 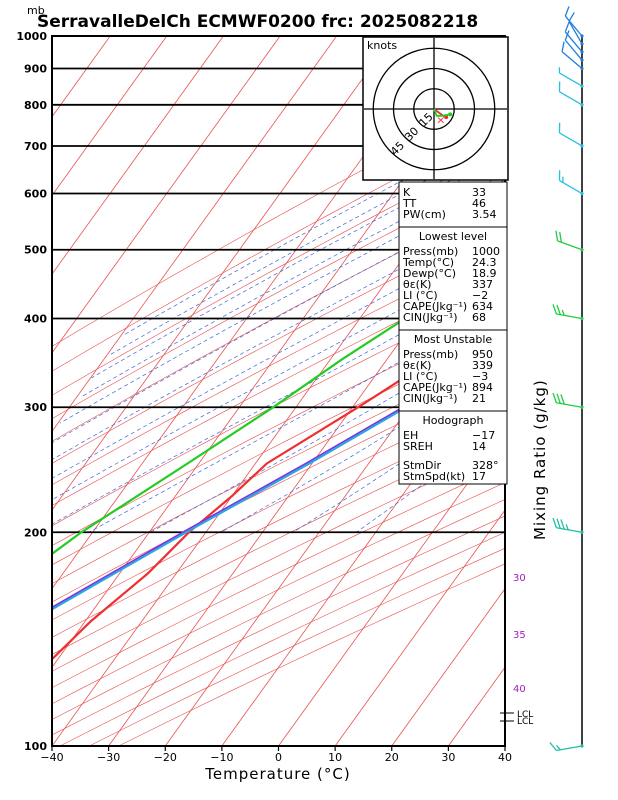 What do you see at coordinates (434, 476) in the screenshot?
I see `index-label: StmSpd(kt)` at bounding box center [434, 476].